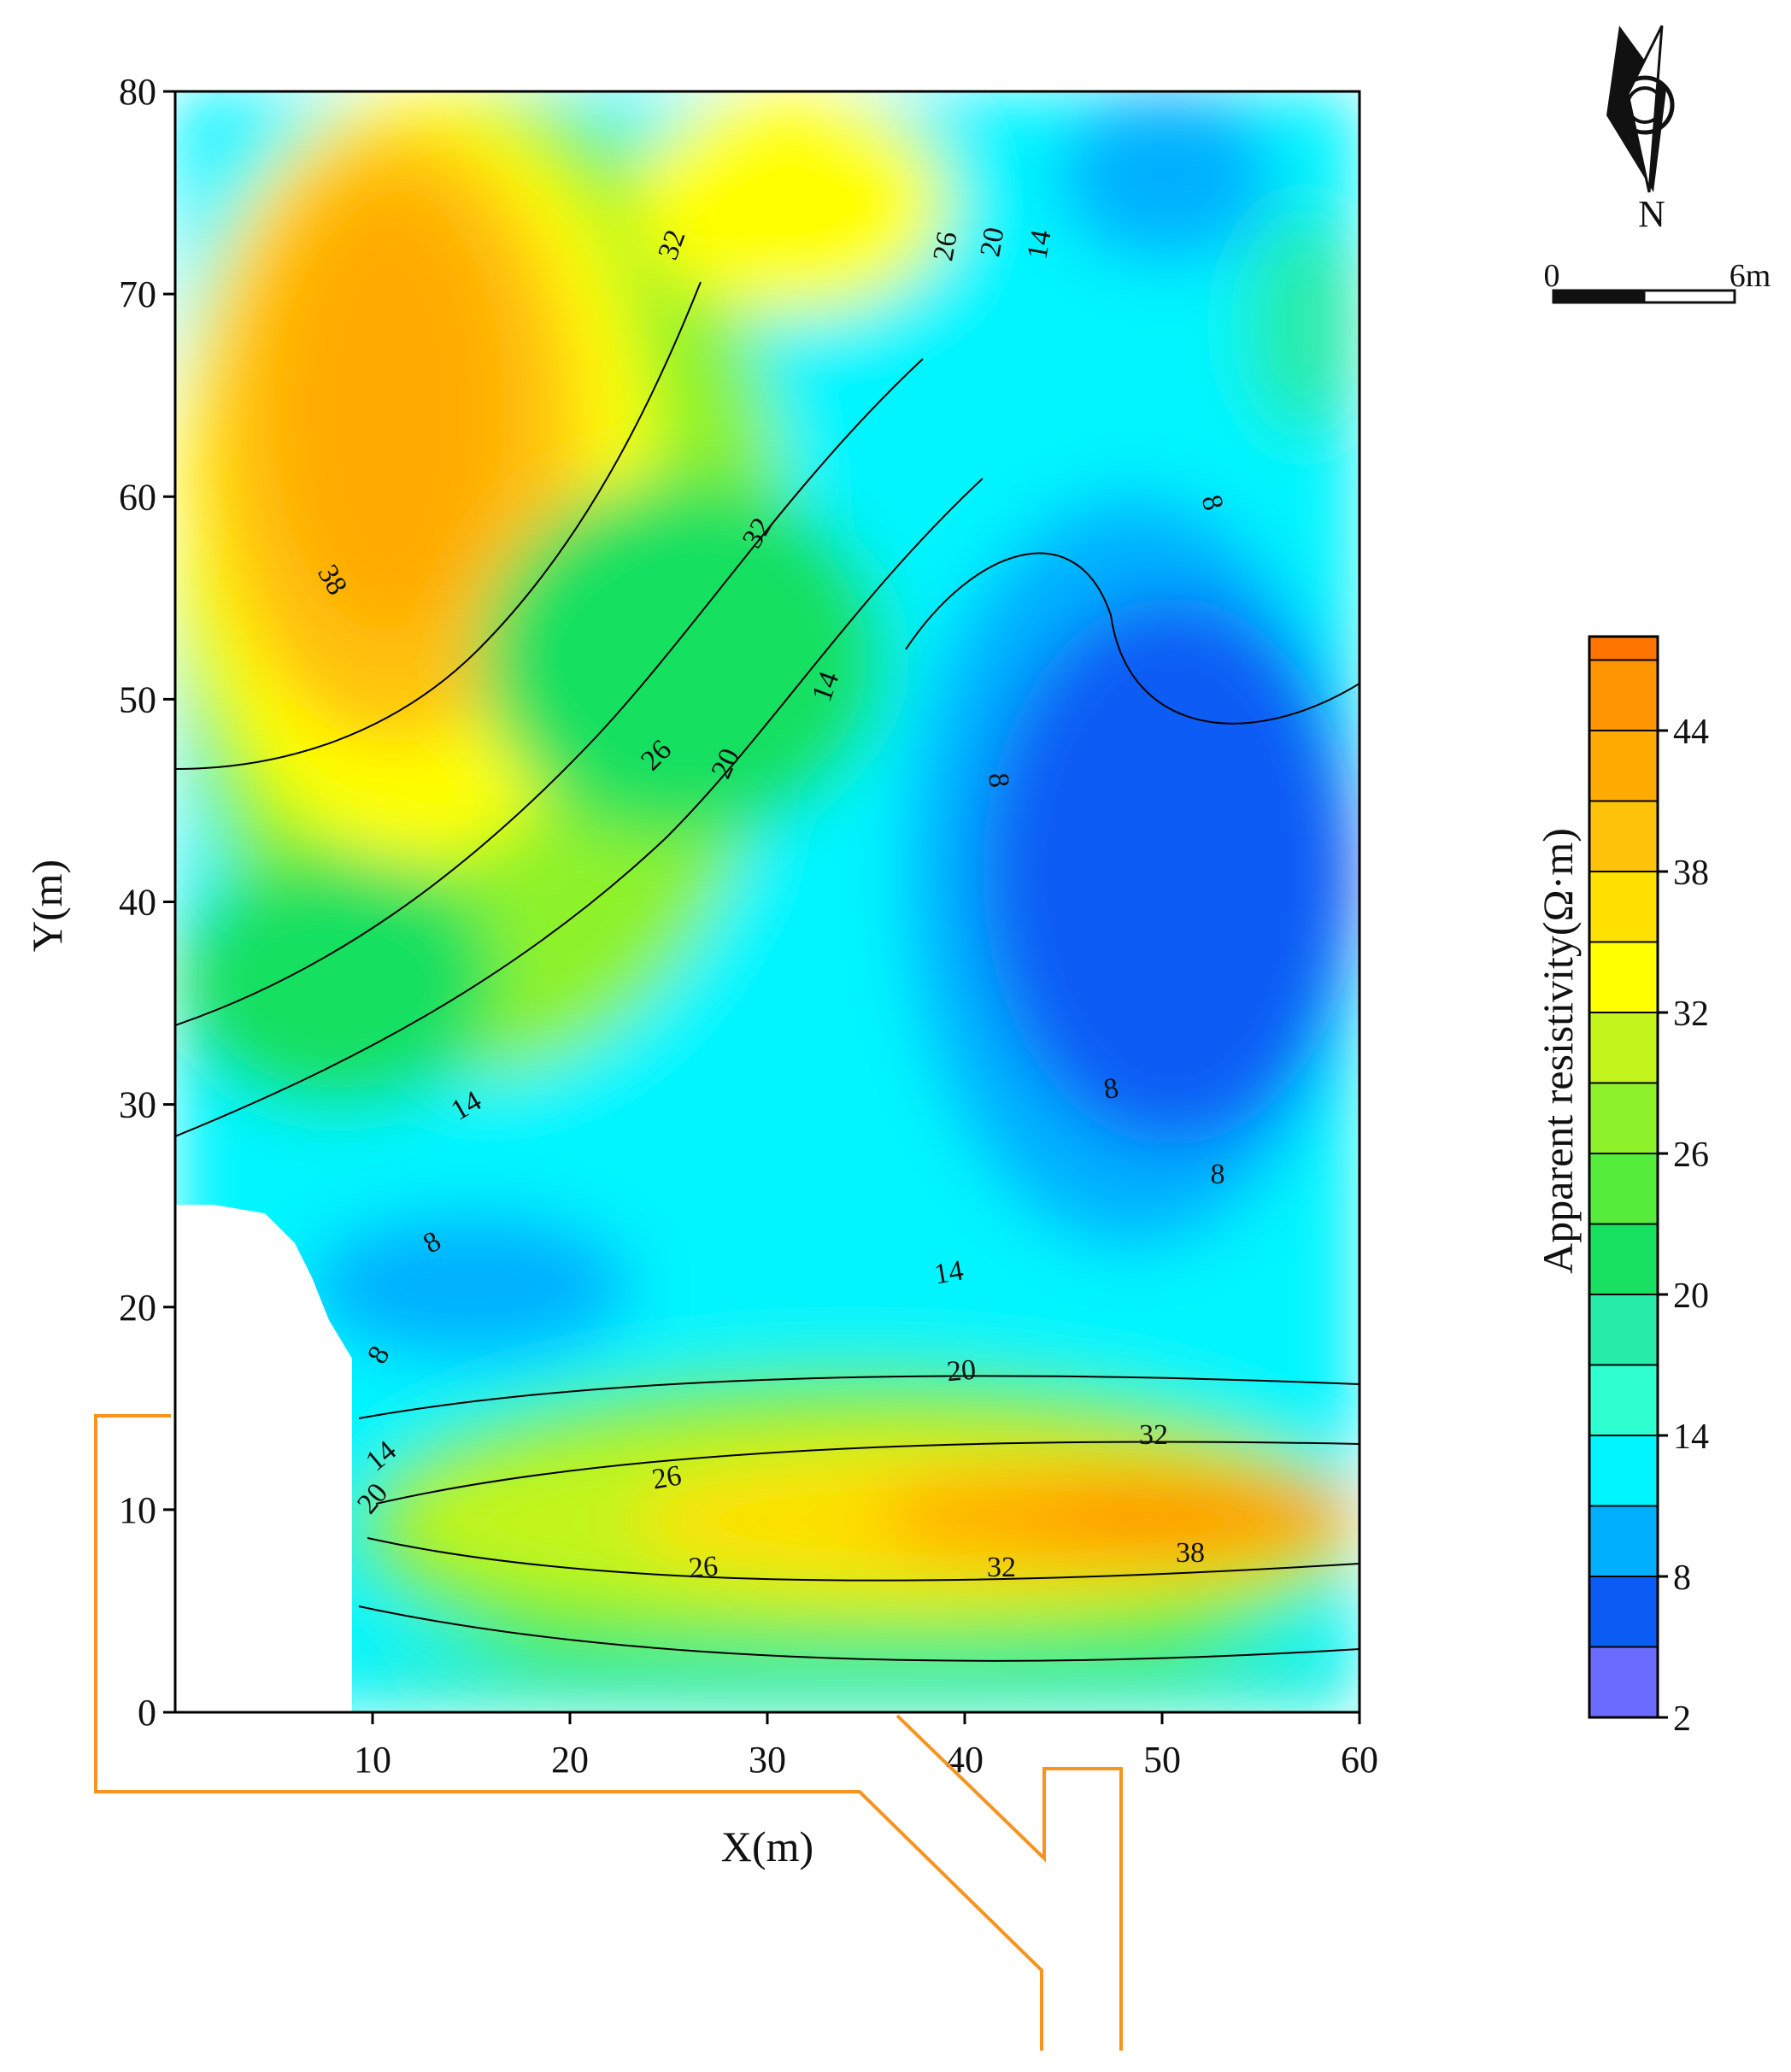  I want to click on colorbar-tick-label: 14, so click(1691, 1437).